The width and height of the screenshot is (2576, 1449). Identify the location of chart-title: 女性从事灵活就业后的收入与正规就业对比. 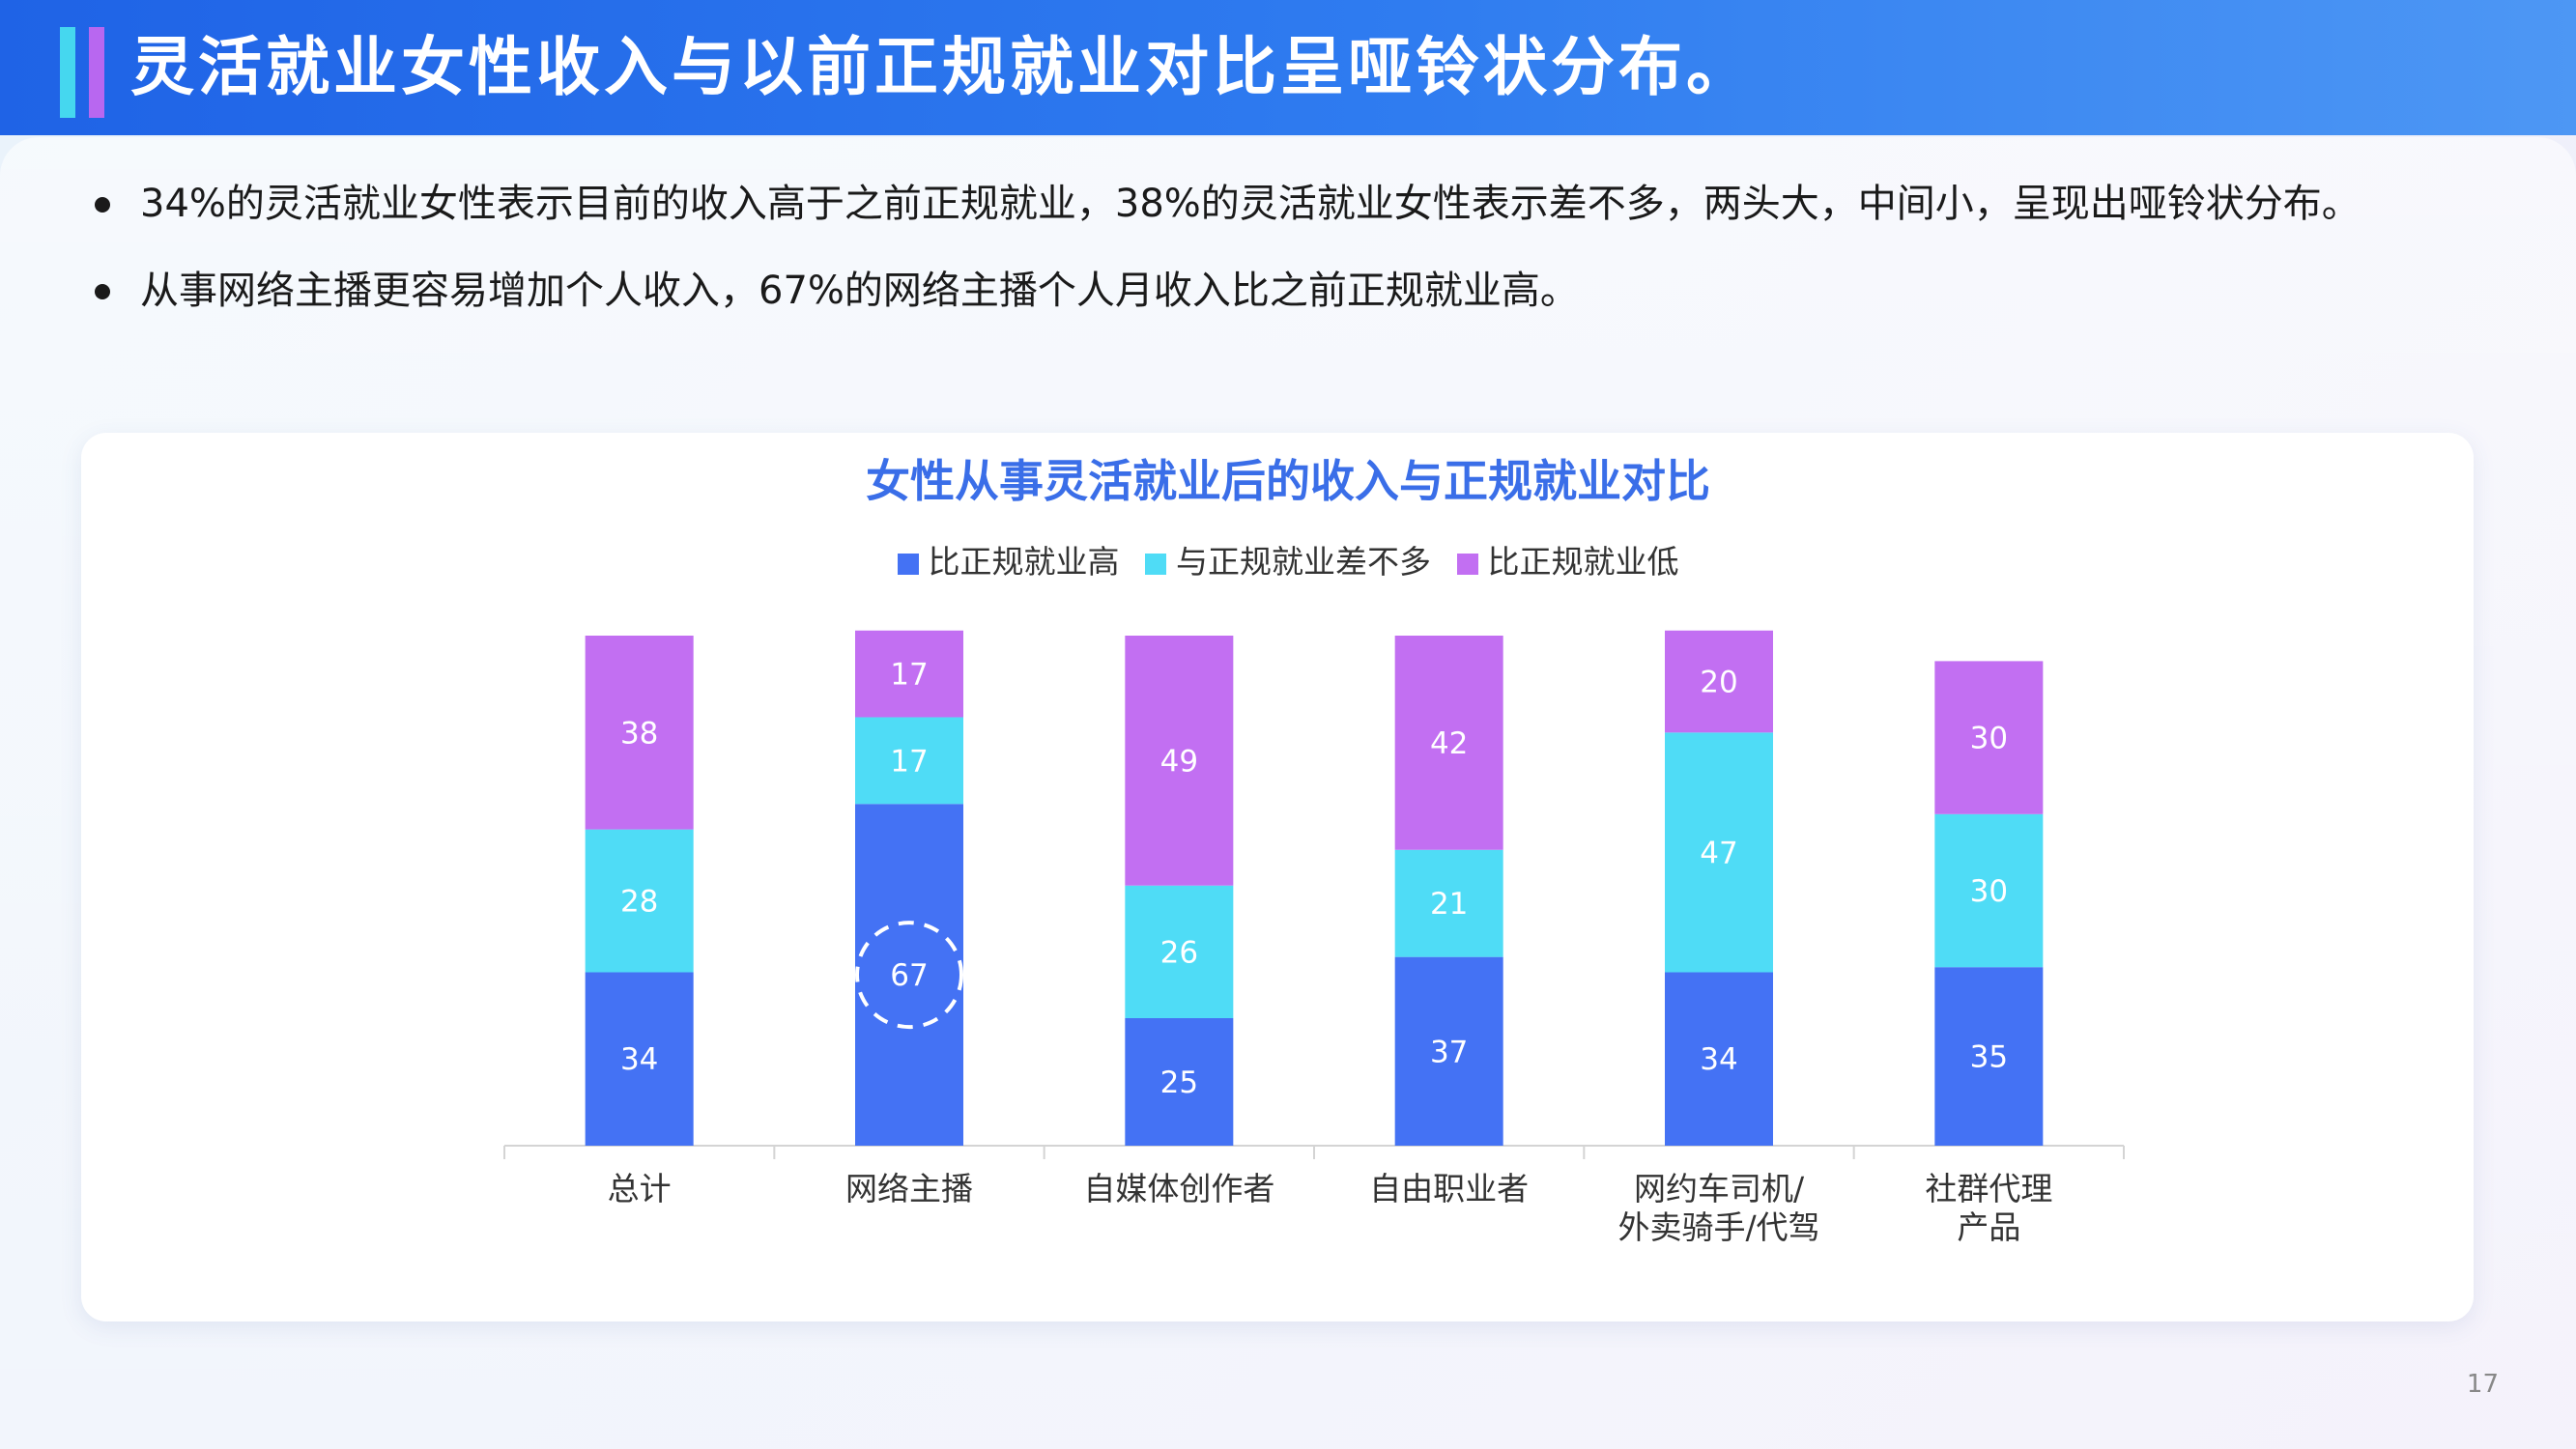
(1288, 481).